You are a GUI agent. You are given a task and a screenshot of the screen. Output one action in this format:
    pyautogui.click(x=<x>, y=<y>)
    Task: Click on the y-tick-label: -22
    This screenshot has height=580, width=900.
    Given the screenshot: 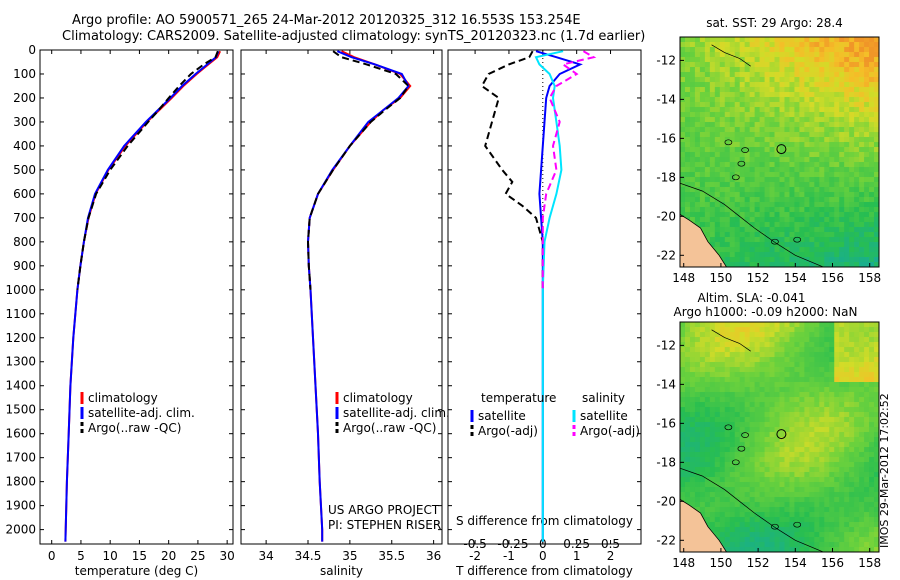 What is the action you would take?
    pyautogui.click(x=666, y=255)
    